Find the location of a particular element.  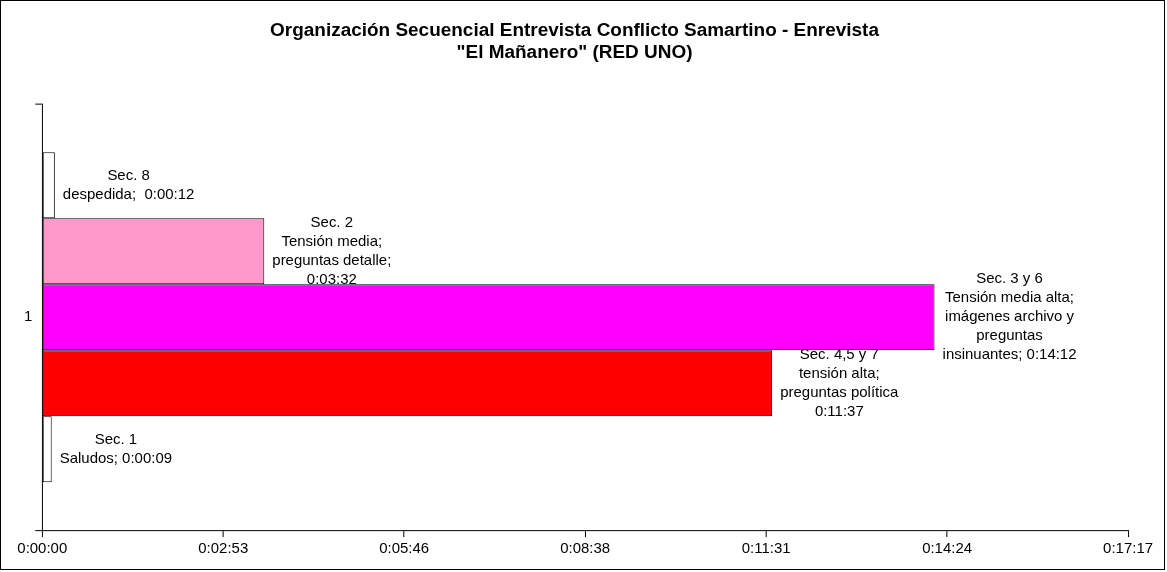

data-label: Sec. 4,5 y 7 tensión alta; preguntas política 0:11:37 is located at coordinates (840, 381).